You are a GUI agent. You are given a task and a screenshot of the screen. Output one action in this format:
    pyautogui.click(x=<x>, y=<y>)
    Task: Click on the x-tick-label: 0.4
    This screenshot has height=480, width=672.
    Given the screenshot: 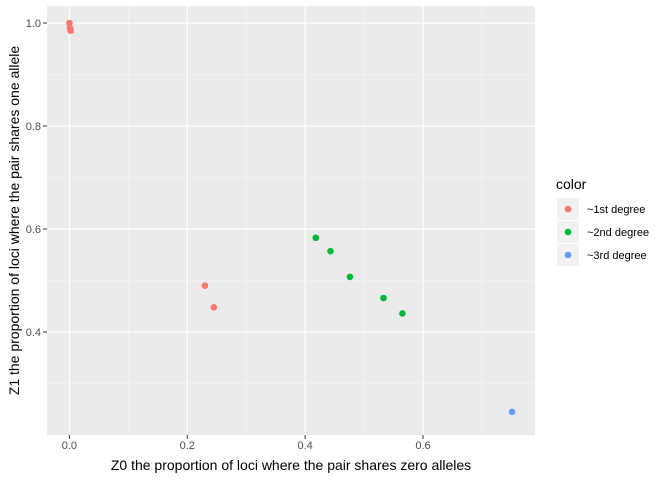 What is the action you would take?
    pyautogui.click(x=304, y=446)
    